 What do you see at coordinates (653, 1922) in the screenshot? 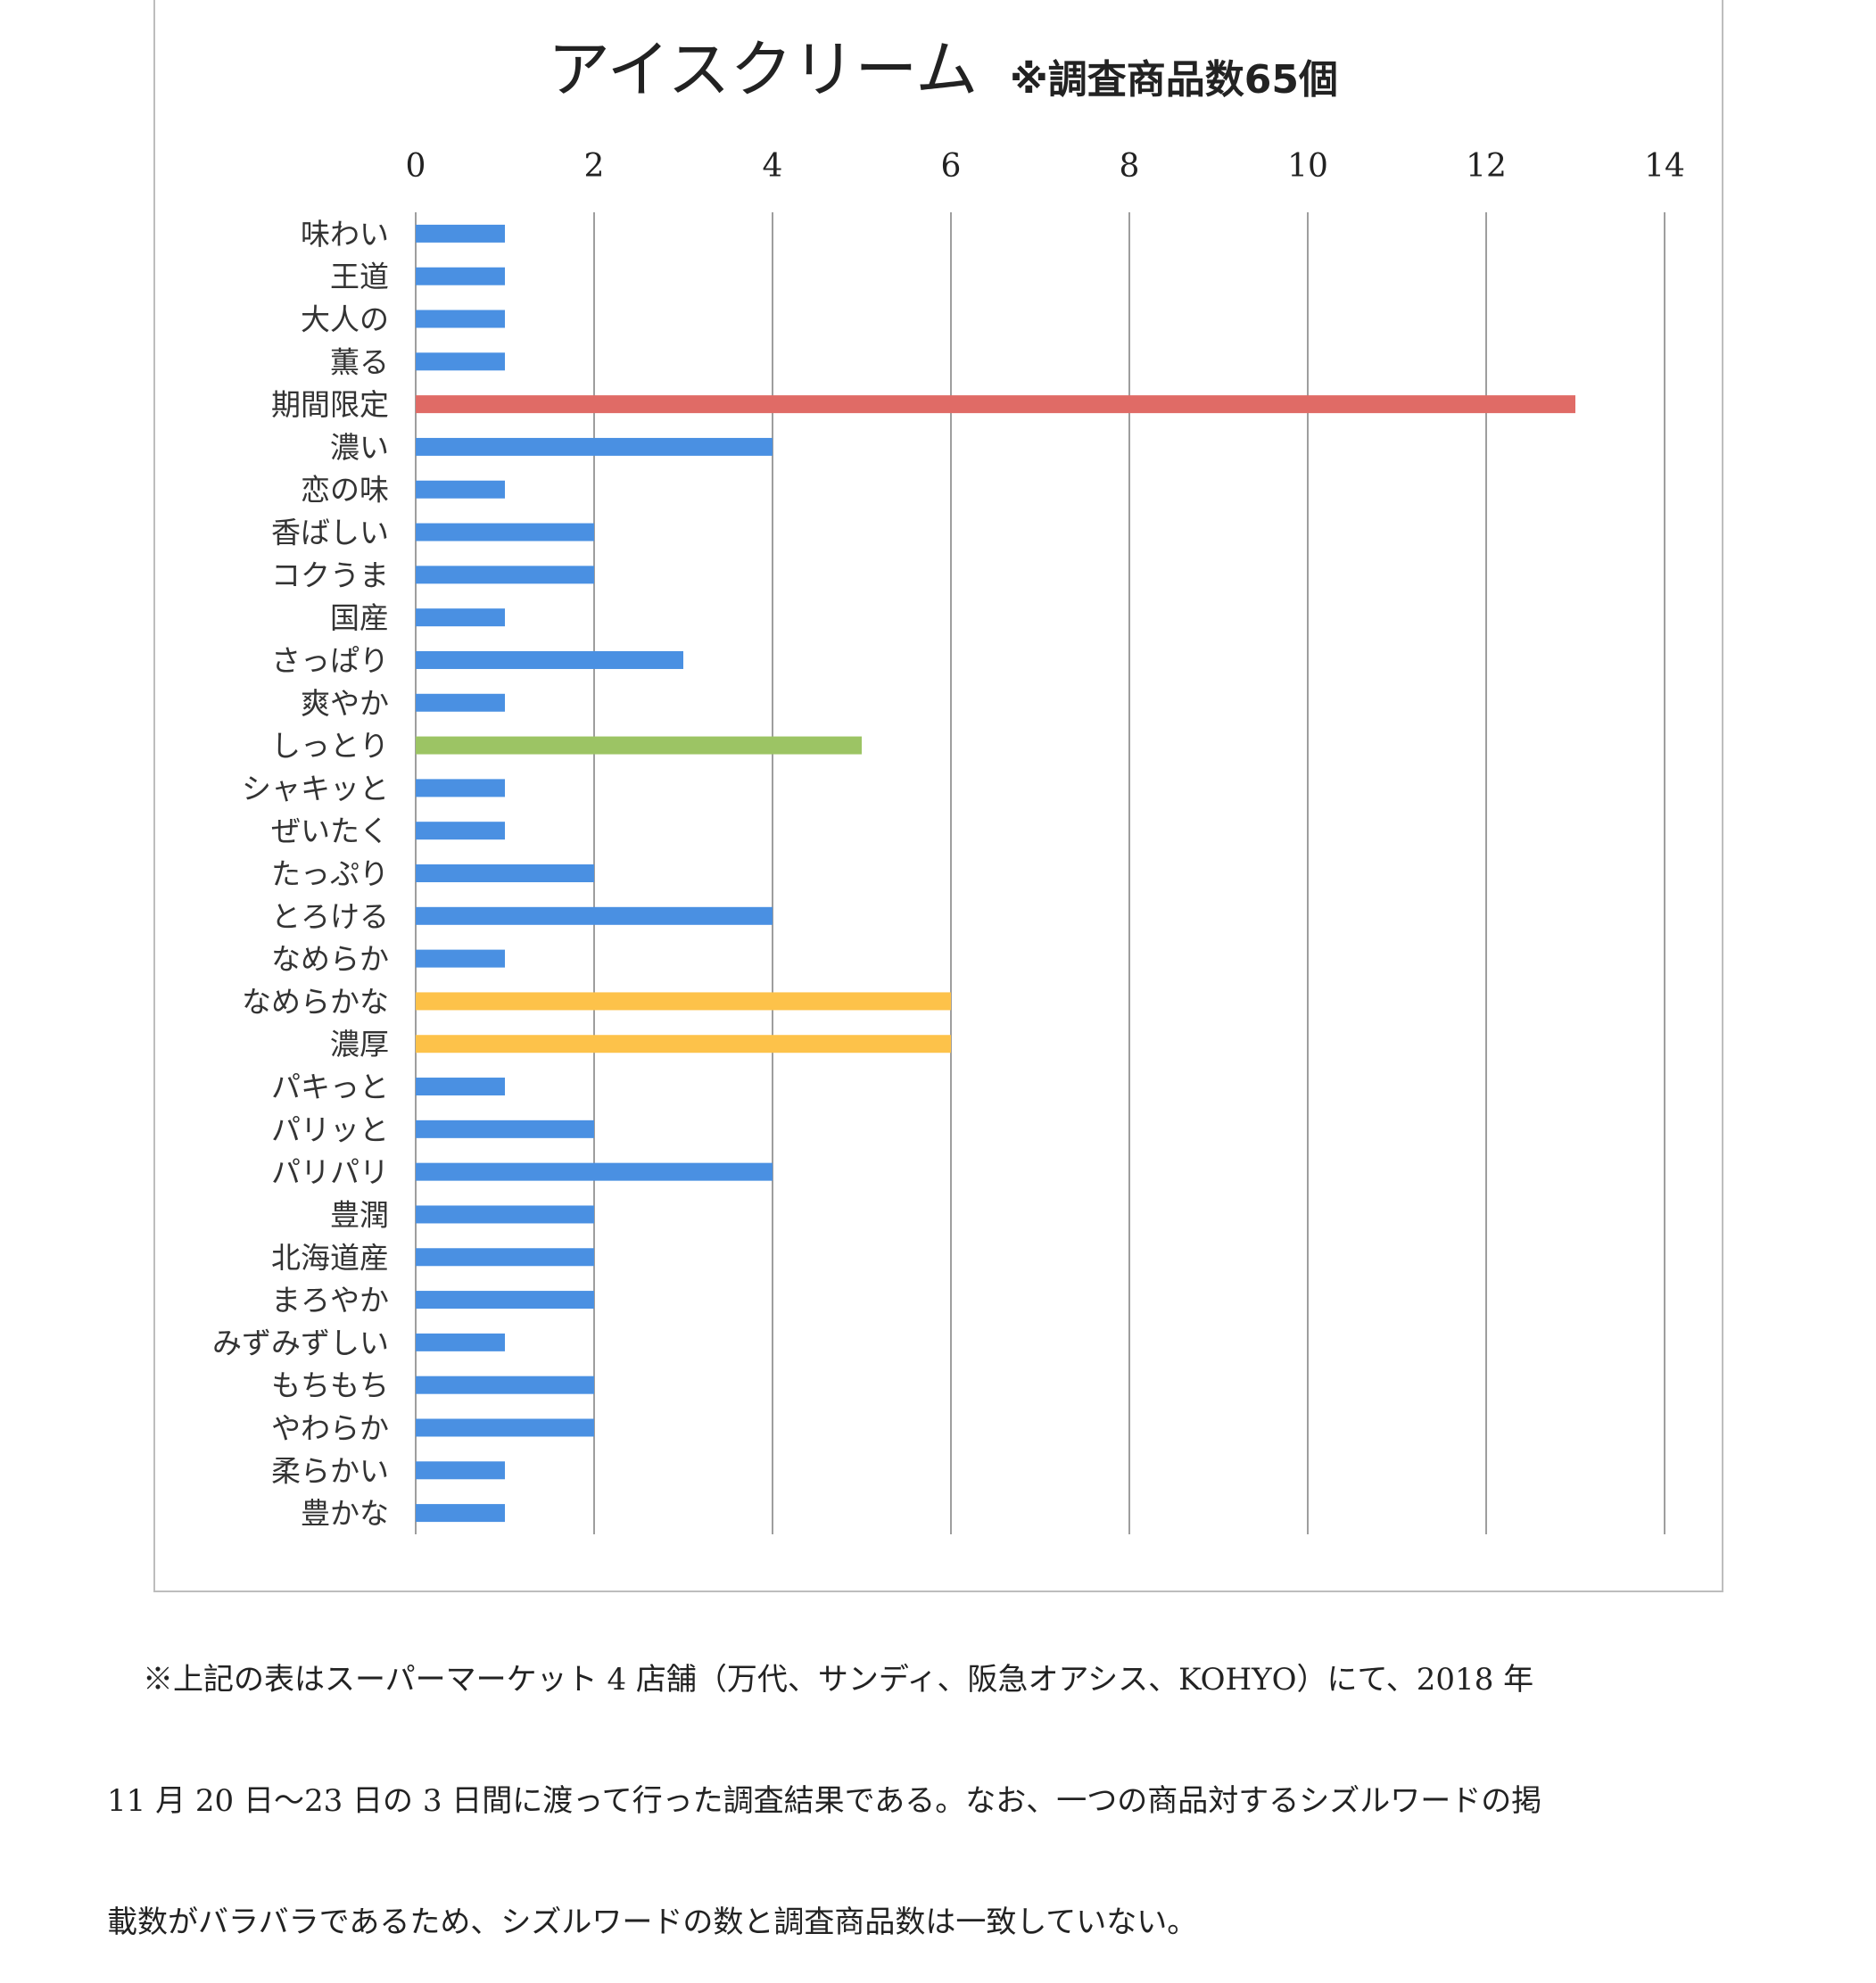
I see `footnote-line-3: 載数がバラバラであるため、シズルワードの数と調査商品数は一致していない。` at bounding box center [653, 1922].